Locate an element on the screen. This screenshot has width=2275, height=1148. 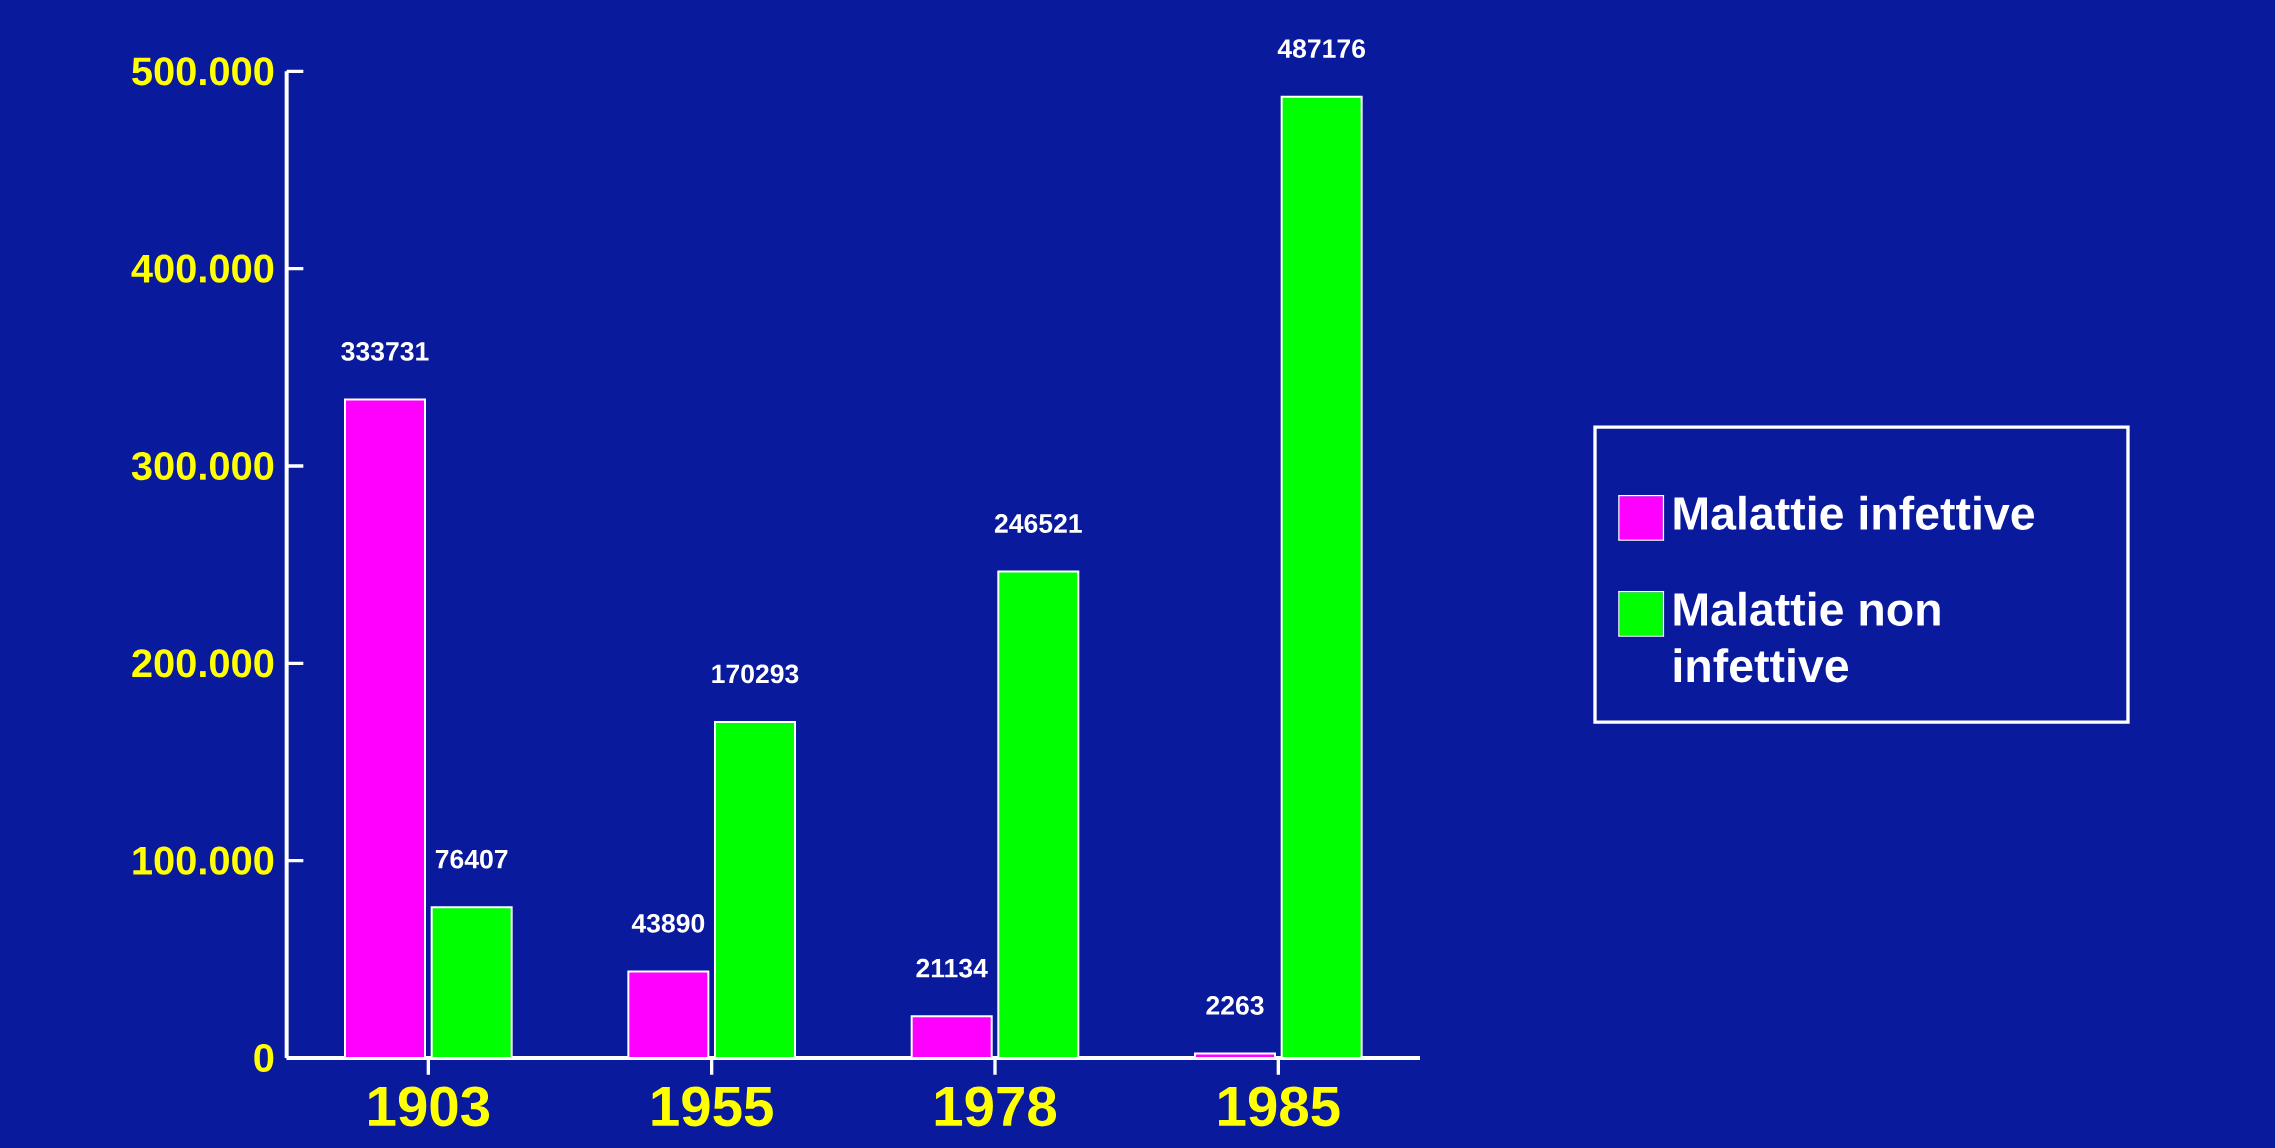
x-tick-label: 1985 is located at coordinates (1279, 1106).